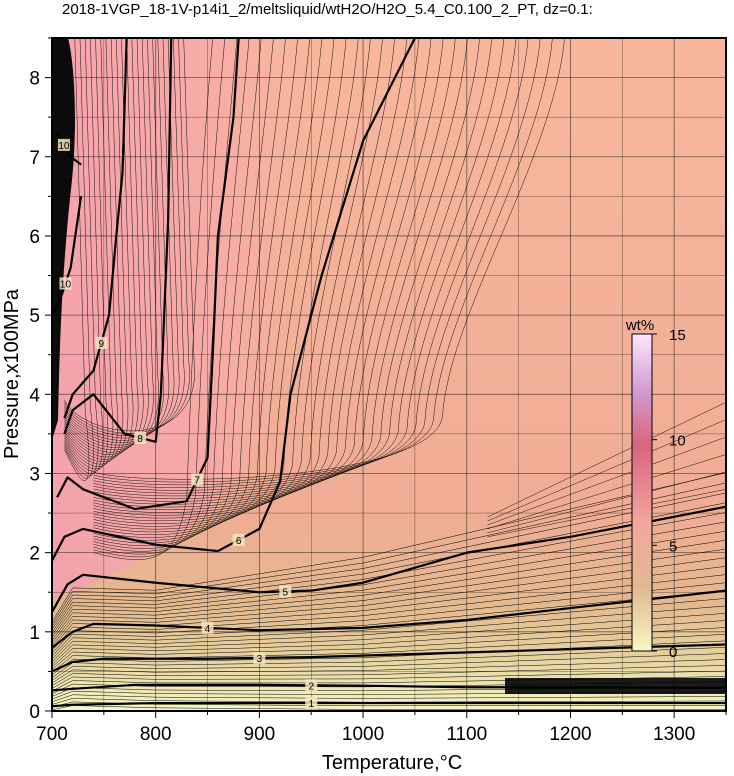 Image resolution: width=734 pixels, height=776 pixels. I want to click on dark-lower-right-band, so click(615, 686).